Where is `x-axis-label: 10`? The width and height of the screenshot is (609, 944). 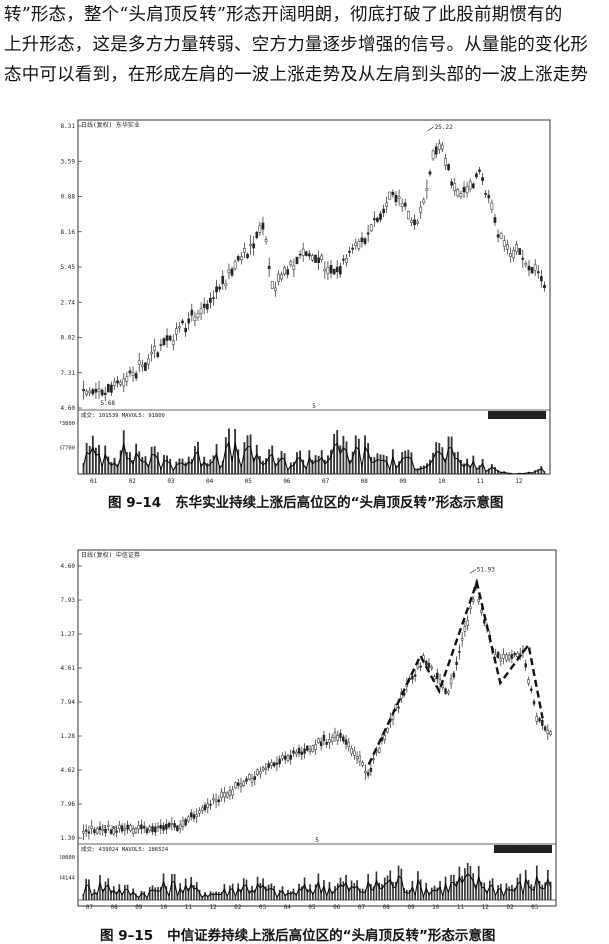
x-axis-label: 10 is located at coordinates (164, 907).